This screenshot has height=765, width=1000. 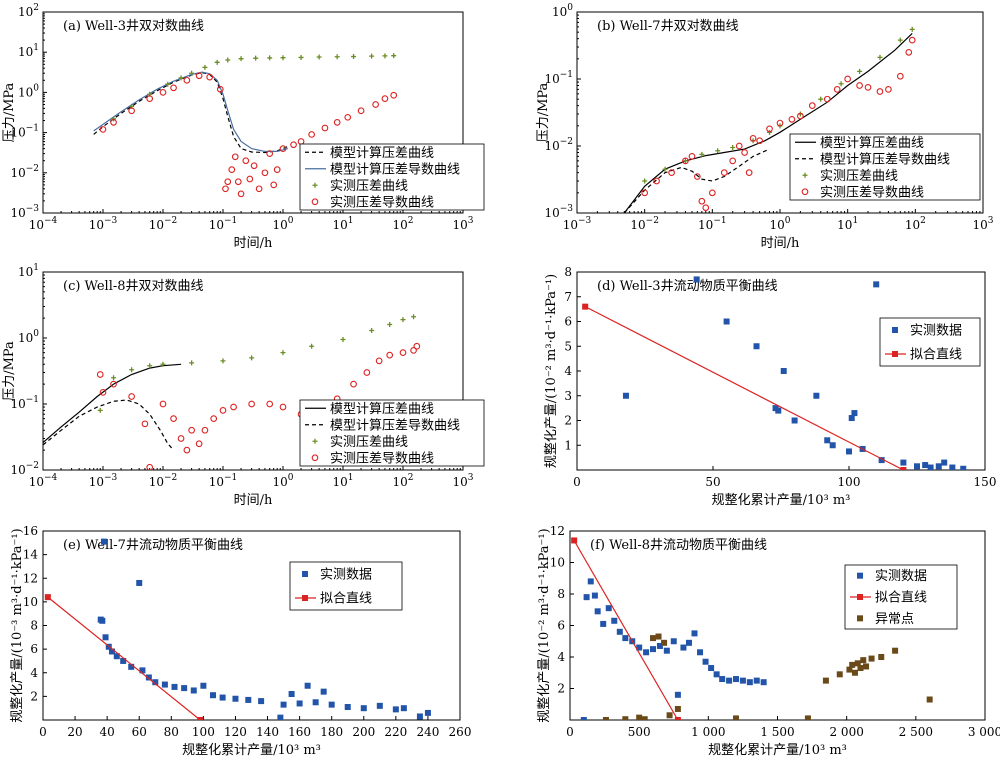 I want to click on y-tick-label: 10⁻¹, so click(x=24, y=132).